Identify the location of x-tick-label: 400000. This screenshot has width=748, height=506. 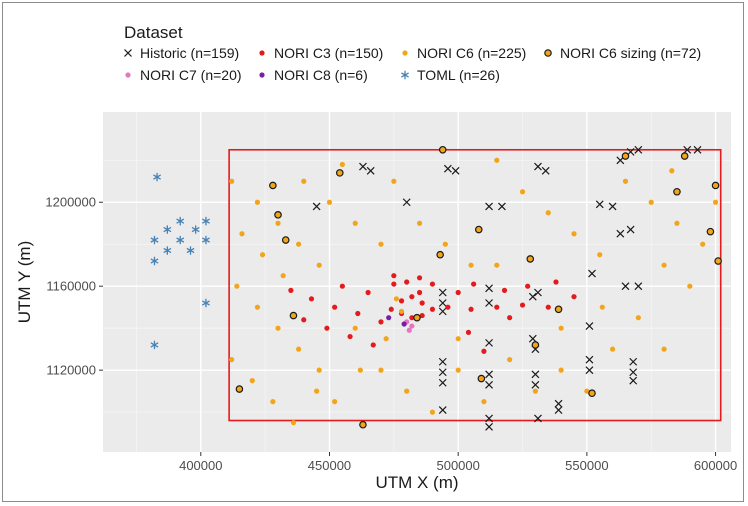
(200, 465).